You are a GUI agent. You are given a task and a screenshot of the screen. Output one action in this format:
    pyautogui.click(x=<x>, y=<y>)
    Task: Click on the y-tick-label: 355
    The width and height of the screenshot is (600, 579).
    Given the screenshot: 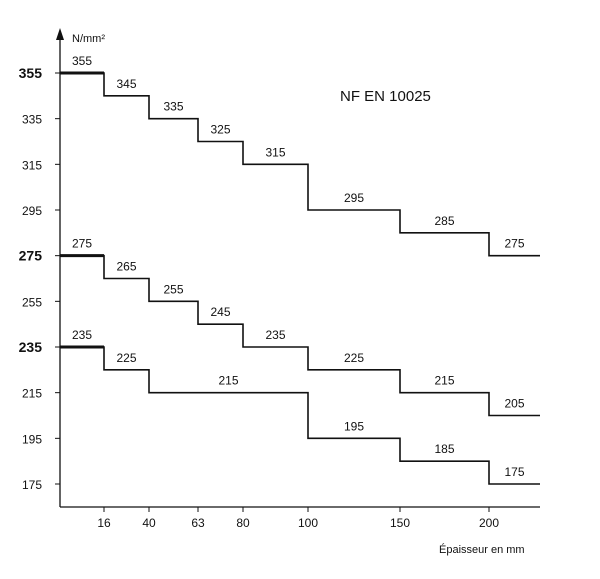 What is the action you would take?
    pyautogui.click(x=31, y=73)
    